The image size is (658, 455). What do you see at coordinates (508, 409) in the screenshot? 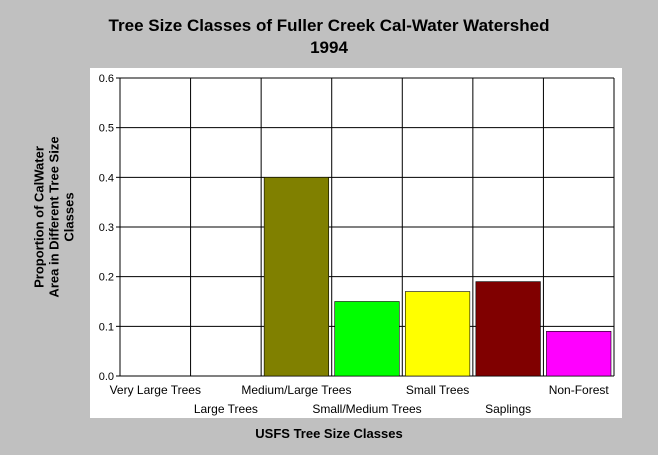
I see `x-tick-label: Saplings` at bounding box center [508, 409].